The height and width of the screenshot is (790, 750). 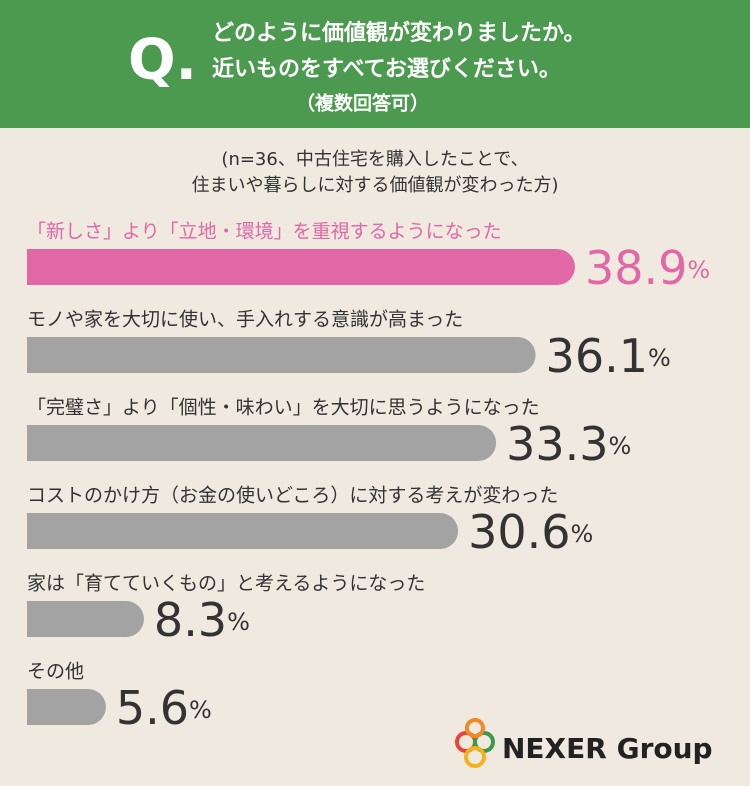 What do you see at coordinates (530, 532) in the screenshot?
I see `value-label: 30.6%` at bounding box center [530, 532].